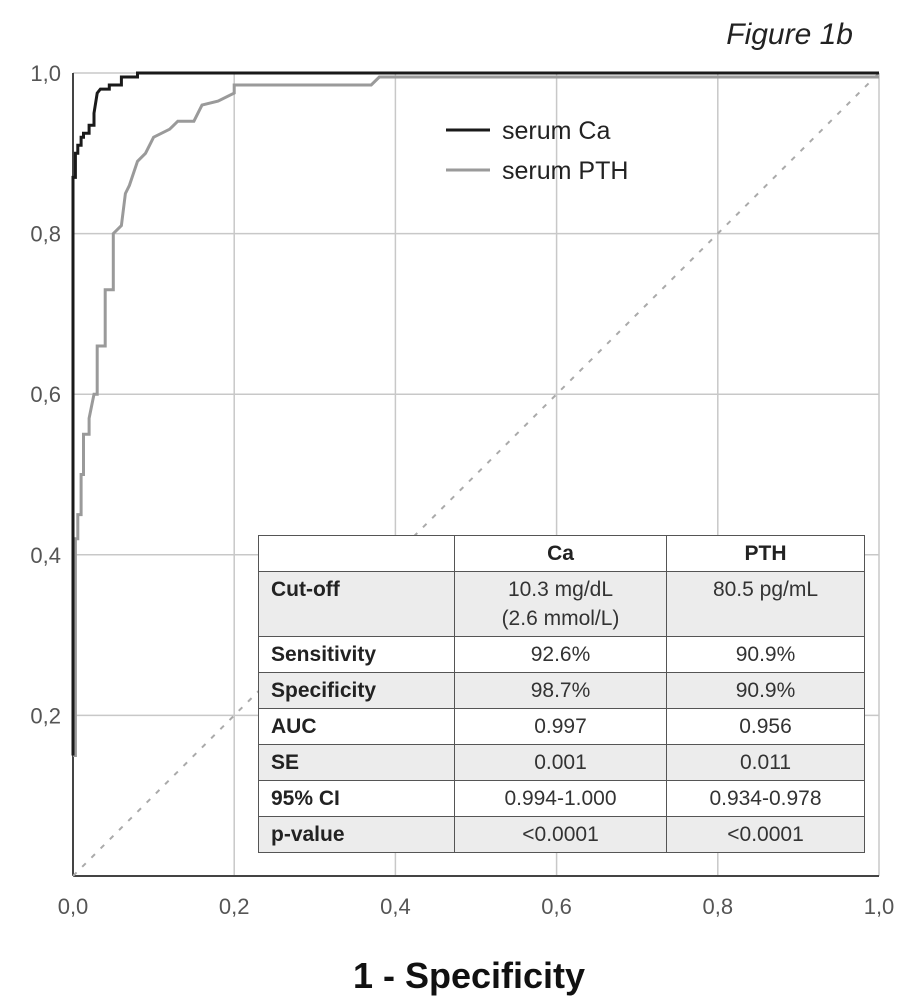  Describe the element at coordinates (45, 555) in the screenshot. I see `y-tick-label-1: 0,4` at that location.